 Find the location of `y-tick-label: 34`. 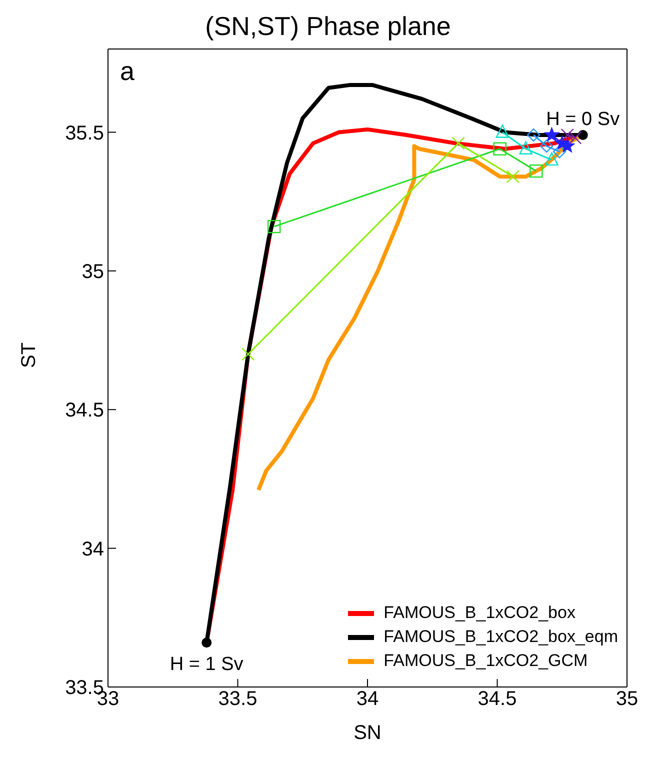

y-tick-label: 34 is located at coordinates (93, 549).